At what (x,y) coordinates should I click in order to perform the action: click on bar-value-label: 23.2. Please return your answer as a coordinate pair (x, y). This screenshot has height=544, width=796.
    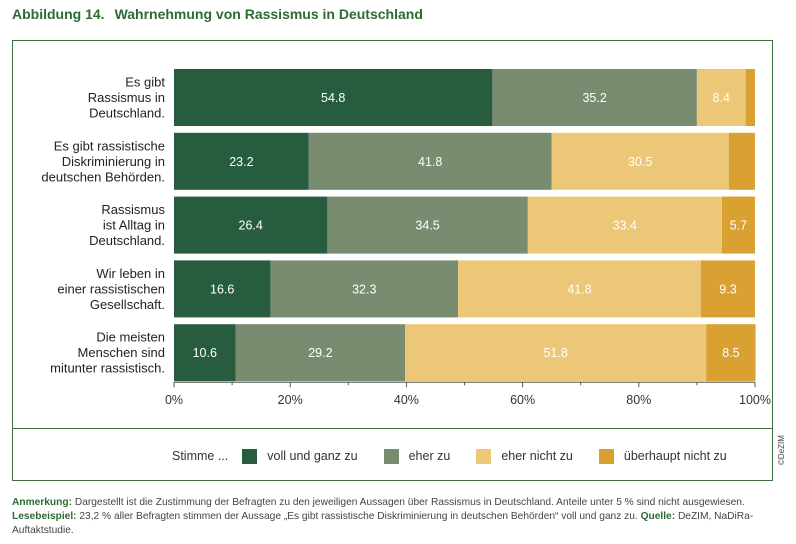
    Looking at the image, I should click on (241, 162).